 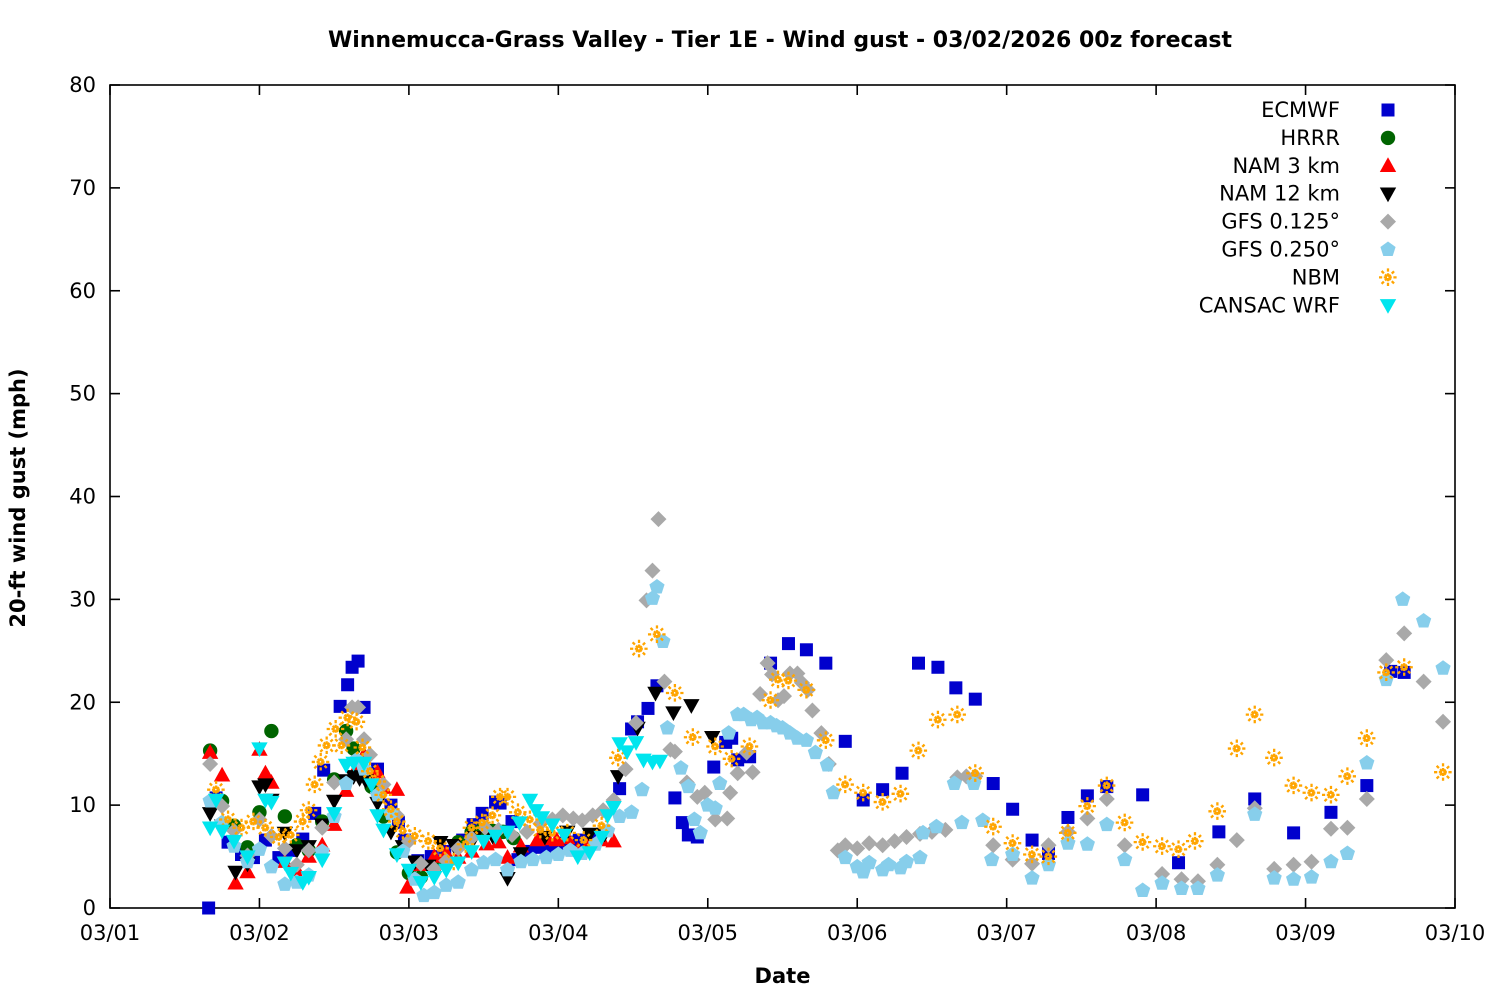 I want to click on x-tick-label: 03/09, so click(x=1305, y=933).